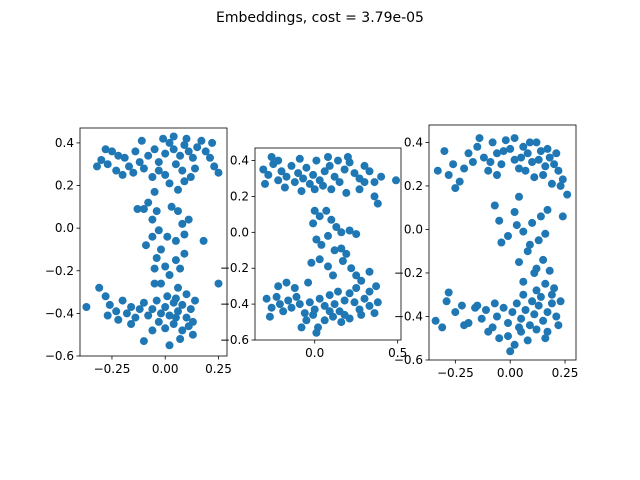  Describe the element at coordinates (397, 353) in the screenshot. I see `x-tick-label: 0.5` at that location.